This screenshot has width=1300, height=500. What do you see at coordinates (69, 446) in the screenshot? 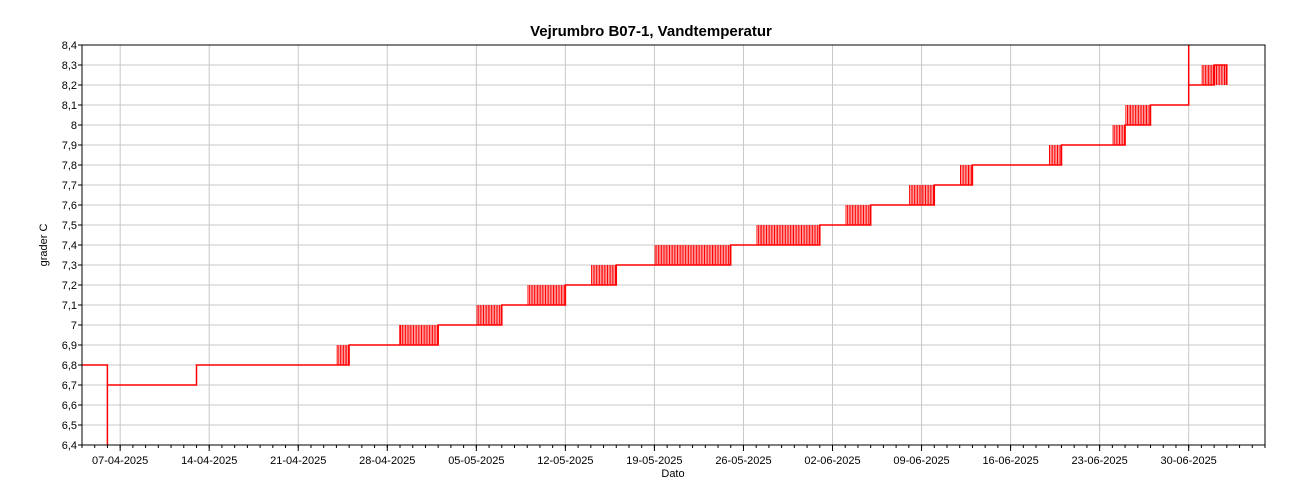
I see `y-tick-label: 6,4` at bounding box center [69, 446].